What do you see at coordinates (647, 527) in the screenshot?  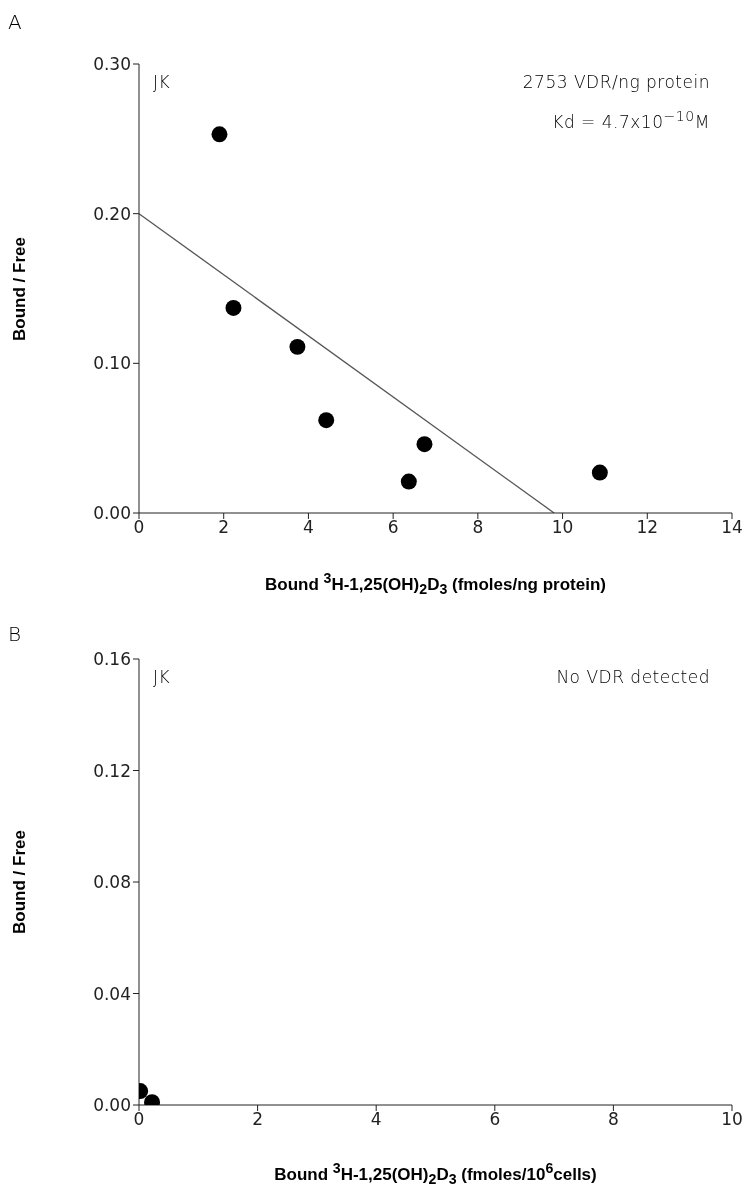 I see `x-tick-label: 12` at bounding box center [647, 527].